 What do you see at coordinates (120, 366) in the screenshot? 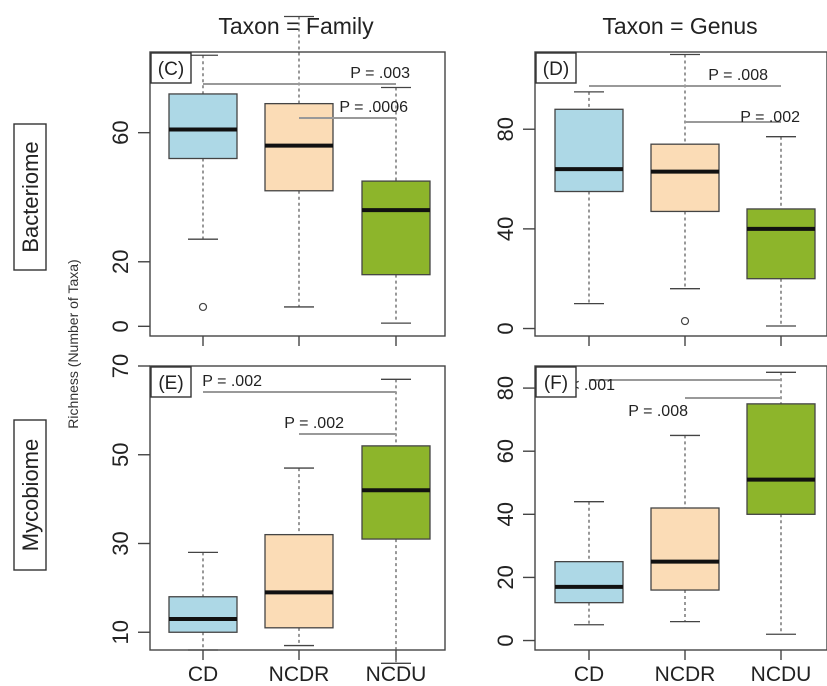
I see `y-tick-label: 70` at bounding box center [120, 366].